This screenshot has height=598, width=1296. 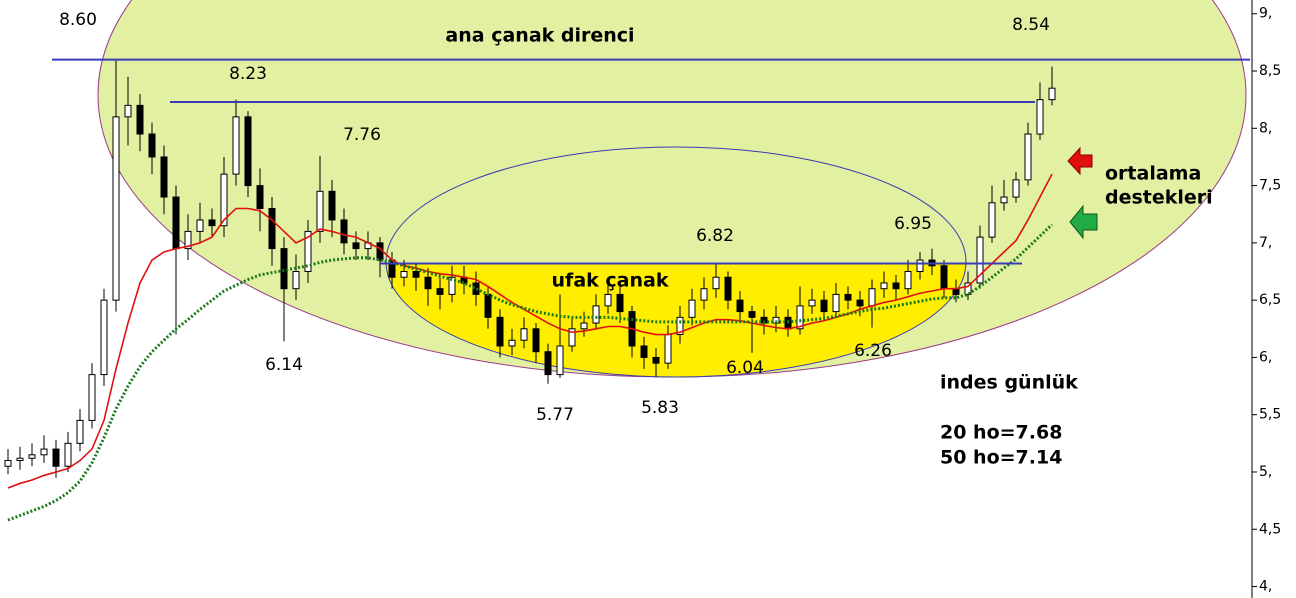 What do you see at coordinates (1083, 222) in the screenshot?
I see `green-arrow` at bounding box center [1083, 222].